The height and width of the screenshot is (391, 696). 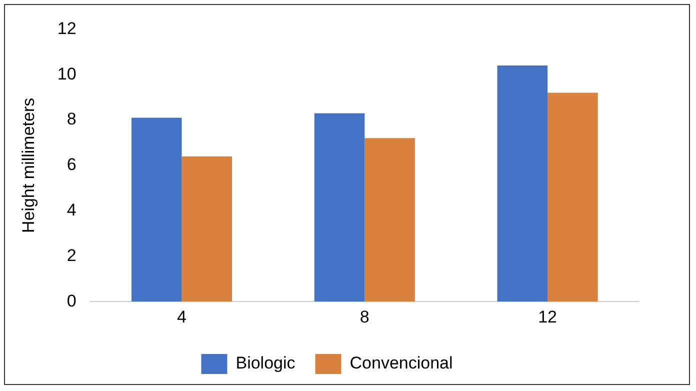 I want to click on x-tick-label: 8, so click(x=365, y=316).